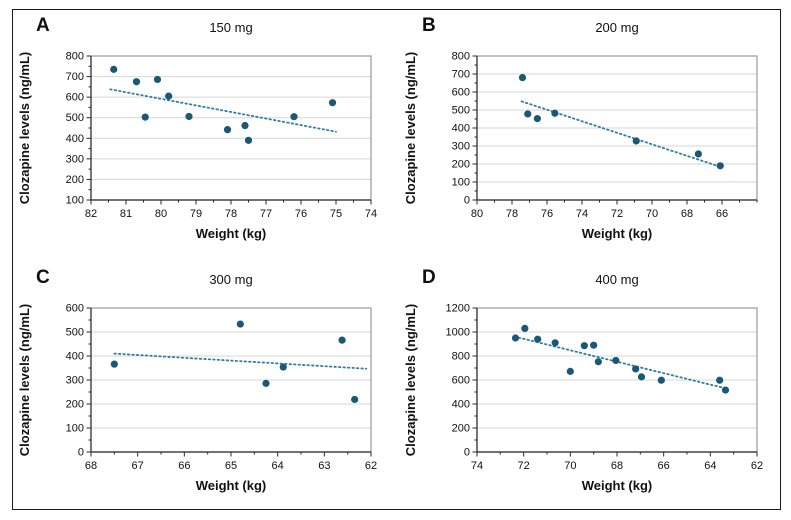 The height and width of the screenshot is (520, 791). I want to click on y-tick-label: 500, so click(75, 333).